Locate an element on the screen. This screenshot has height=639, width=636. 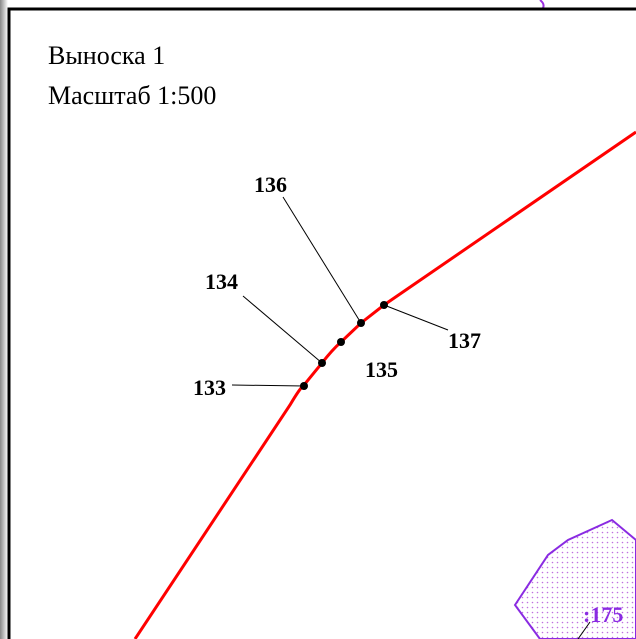
point-label: 135 is located at coordinates (381, 369).